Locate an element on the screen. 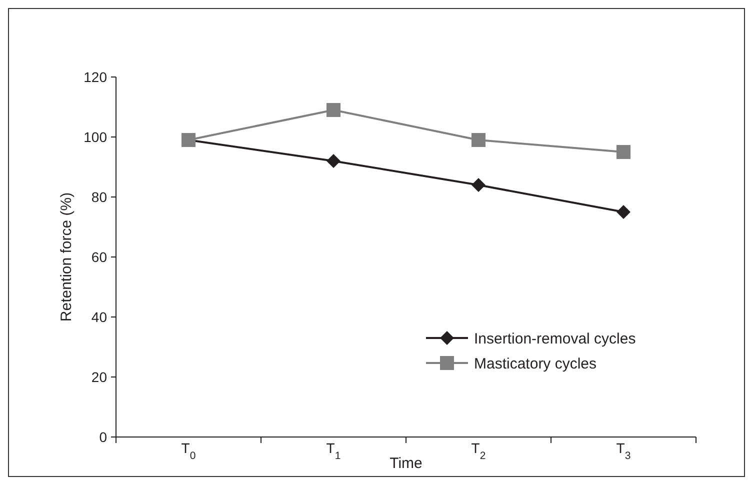 The width and height of the screenshot is (753, 485). legend-label: Masticatory cycles is located at coordinates (535, 363).